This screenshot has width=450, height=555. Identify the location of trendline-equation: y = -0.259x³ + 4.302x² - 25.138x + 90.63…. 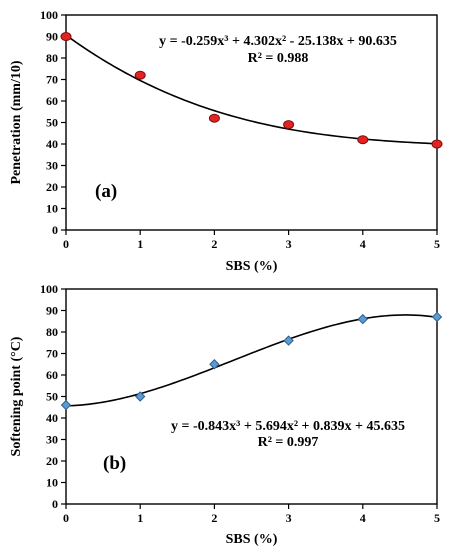
(278, 41).